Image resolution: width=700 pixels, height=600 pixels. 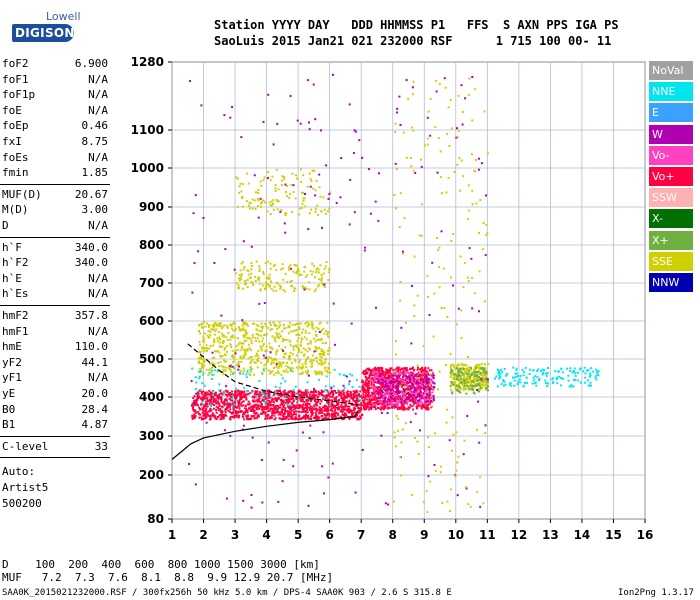 What do you see at coordinates (424, 535) in the screenshot?
I see `x-tick-label: 9` at bounding box center [424, 535].